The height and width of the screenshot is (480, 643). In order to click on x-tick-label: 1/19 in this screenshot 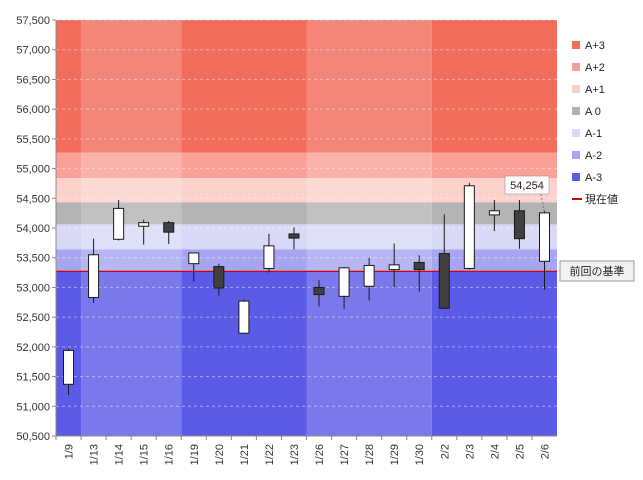, I will do `click(195, 454)`.